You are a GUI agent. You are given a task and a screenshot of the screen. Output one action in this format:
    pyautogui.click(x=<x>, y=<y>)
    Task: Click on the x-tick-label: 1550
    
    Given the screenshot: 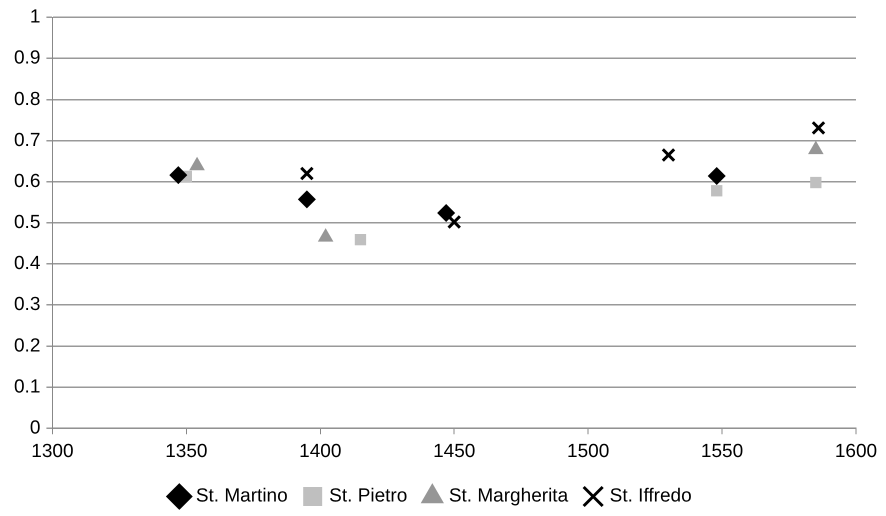 What is the action you would take?
    pyautogui.click(x=722, y=451)
    